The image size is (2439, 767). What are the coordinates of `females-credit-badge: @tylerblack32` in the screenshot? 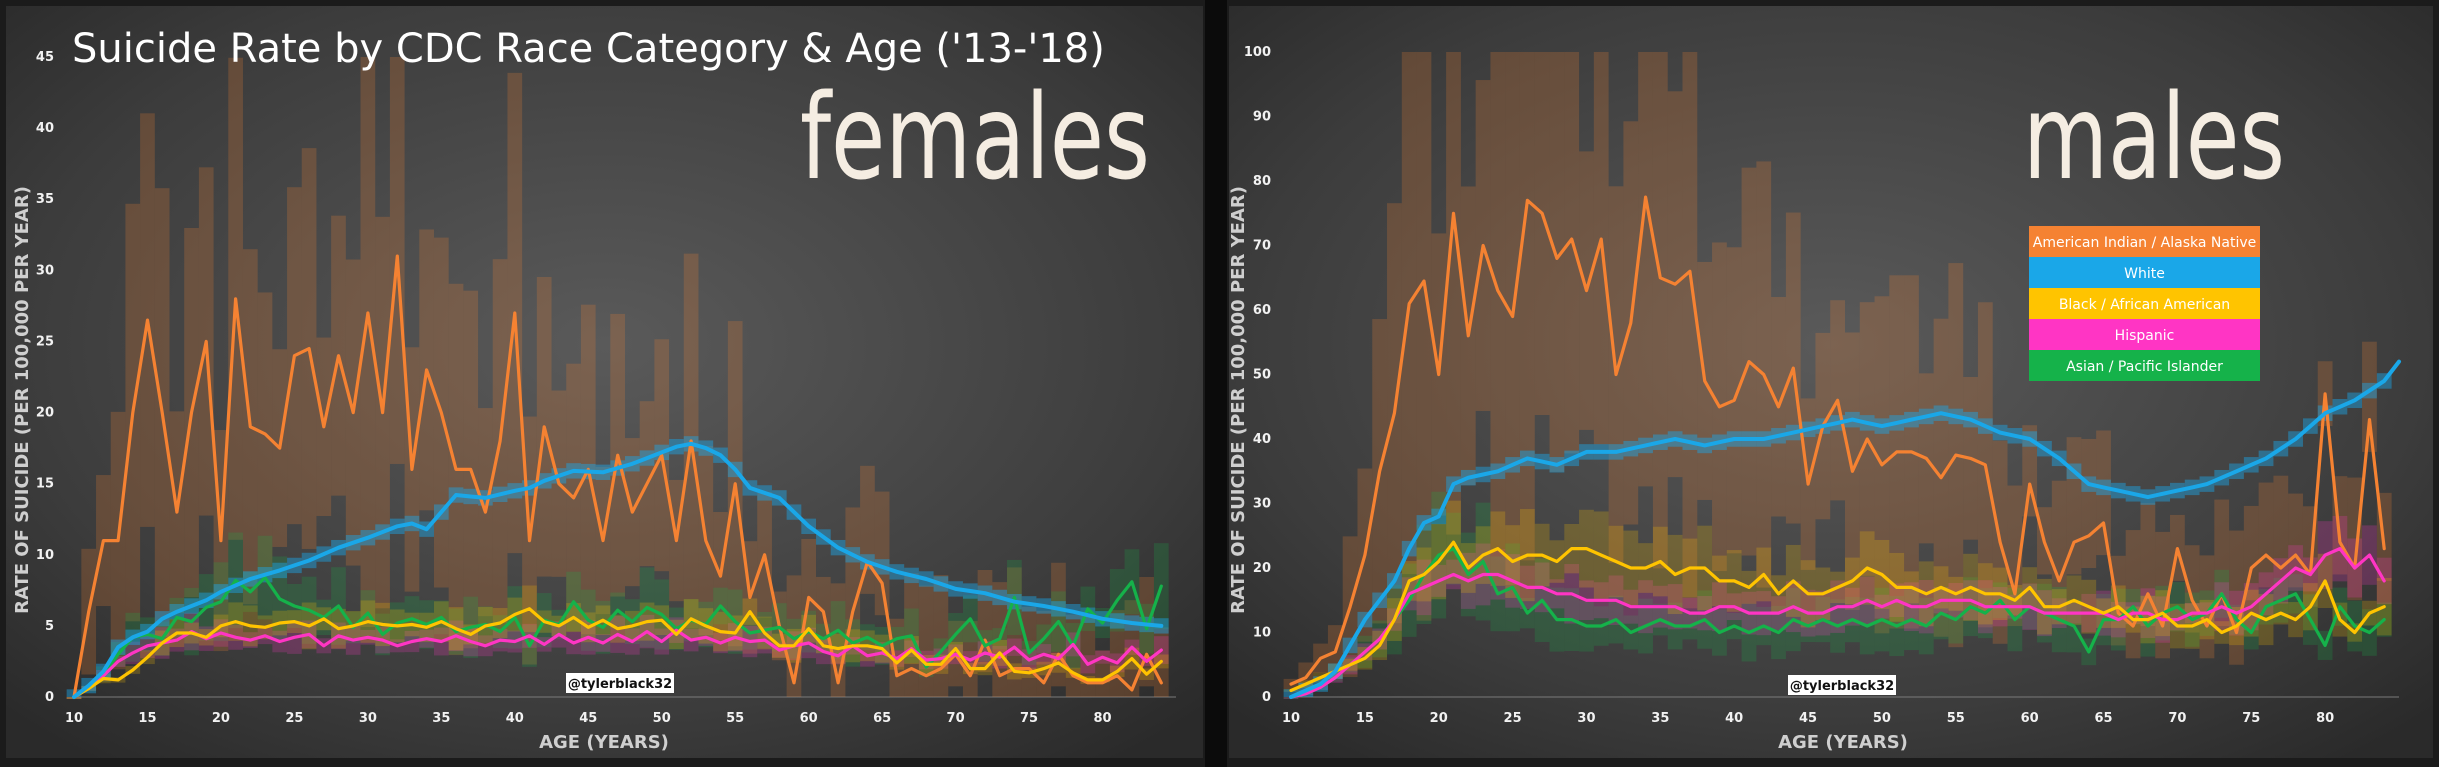 It's located at (620, 683).